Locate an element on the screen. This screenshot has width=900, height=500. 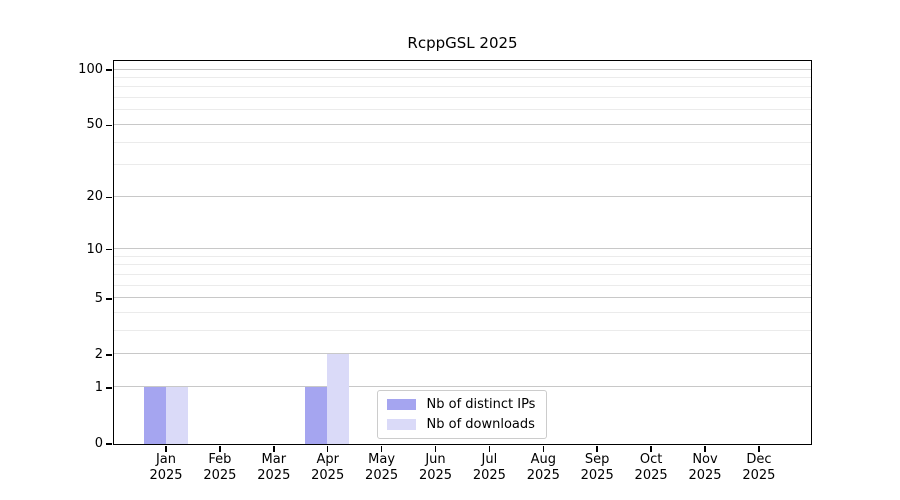
legend-entry-distinct-ips: Nb of distinct IPs is located at coordinates (461, 404).